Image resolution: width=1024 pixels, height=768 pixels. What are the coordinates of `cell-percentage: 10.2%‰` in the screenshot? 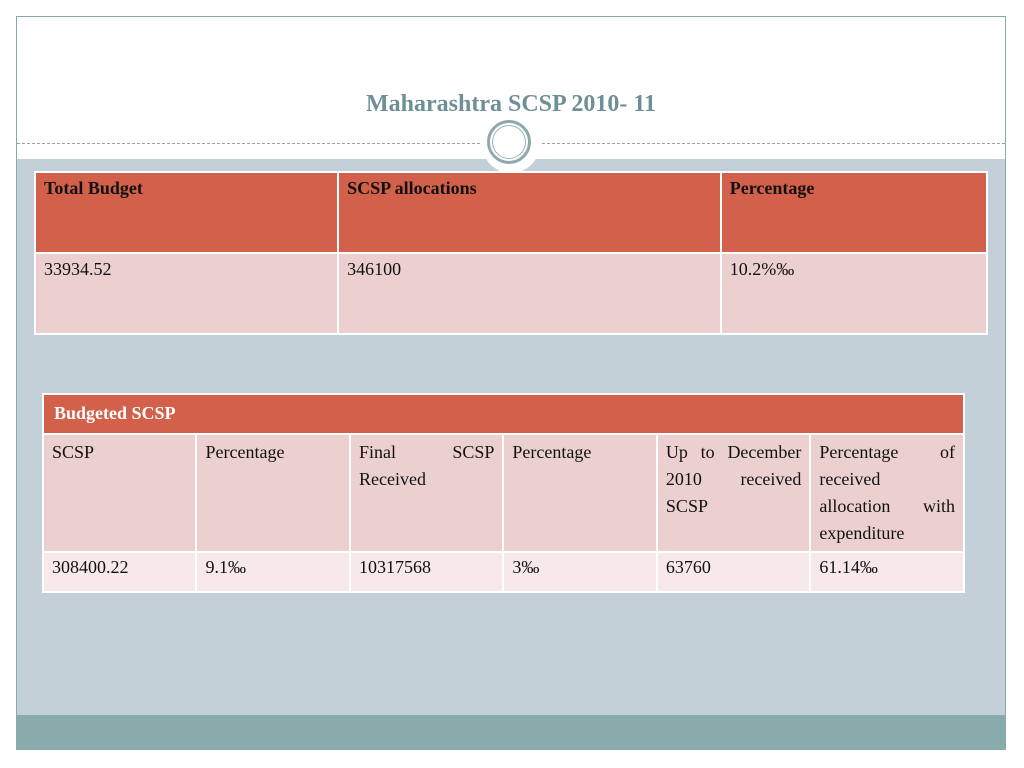 It's located at (854, 293).